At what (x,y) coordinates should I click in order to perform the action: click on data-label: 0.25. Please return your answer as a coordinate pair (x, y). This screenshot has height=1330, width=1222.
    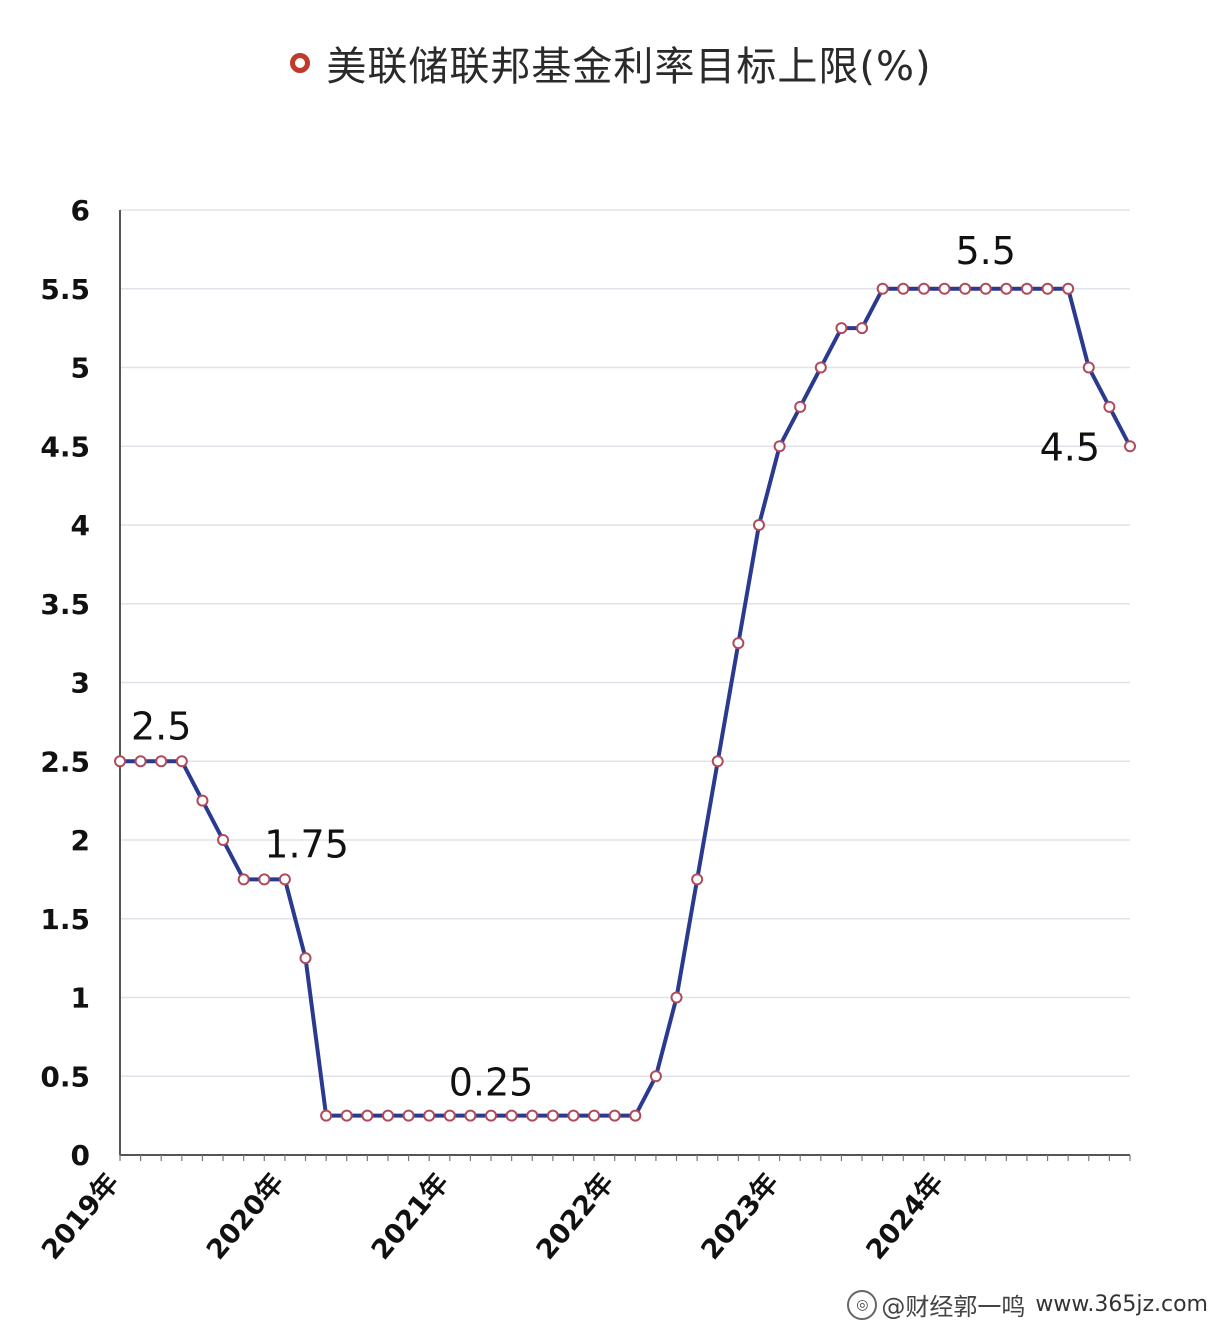
    Looking at the image, I should click on (491, 1083).